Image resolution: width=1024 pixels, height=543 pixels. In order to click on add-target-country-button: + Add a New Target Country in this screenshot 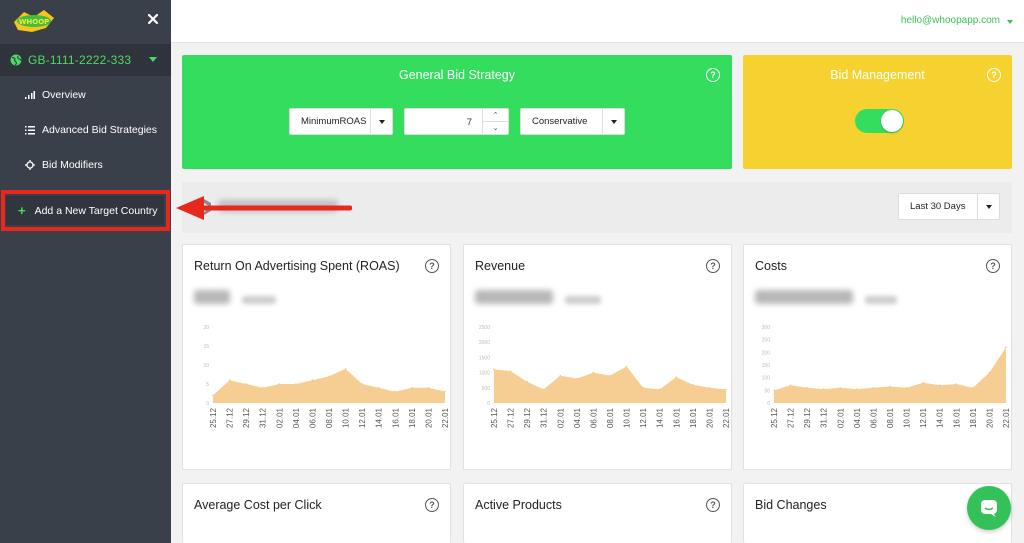, I will do `click(85, 210)`.